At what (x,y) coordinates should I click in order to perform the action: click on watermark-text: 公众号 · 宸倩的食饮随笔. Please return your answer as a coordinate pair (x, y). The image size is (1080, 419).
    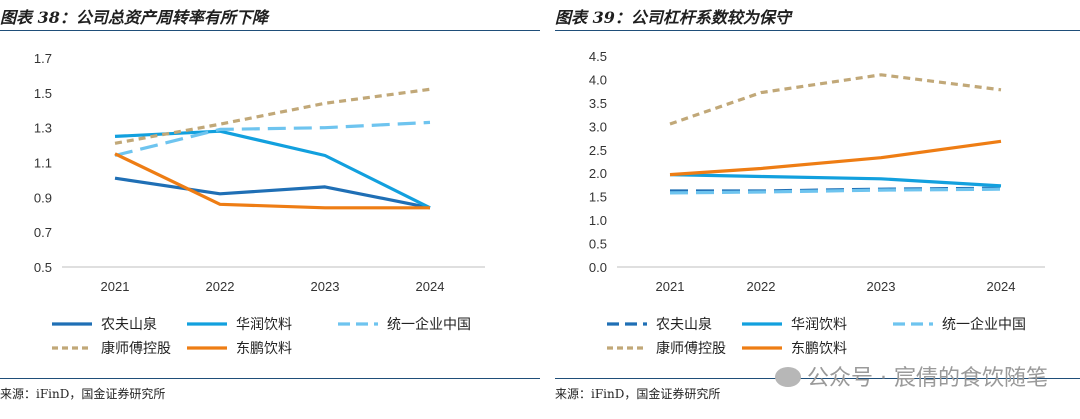
    Looking at the image, I should click on (927, 378).